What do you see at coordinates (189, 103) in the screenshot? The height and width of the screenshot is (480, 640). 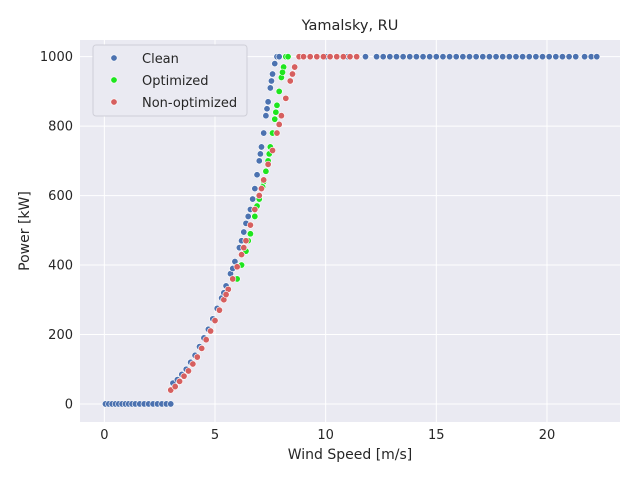 I see `legend-label-non-optimized: Non-optimized` at bounding box center [189, 103].